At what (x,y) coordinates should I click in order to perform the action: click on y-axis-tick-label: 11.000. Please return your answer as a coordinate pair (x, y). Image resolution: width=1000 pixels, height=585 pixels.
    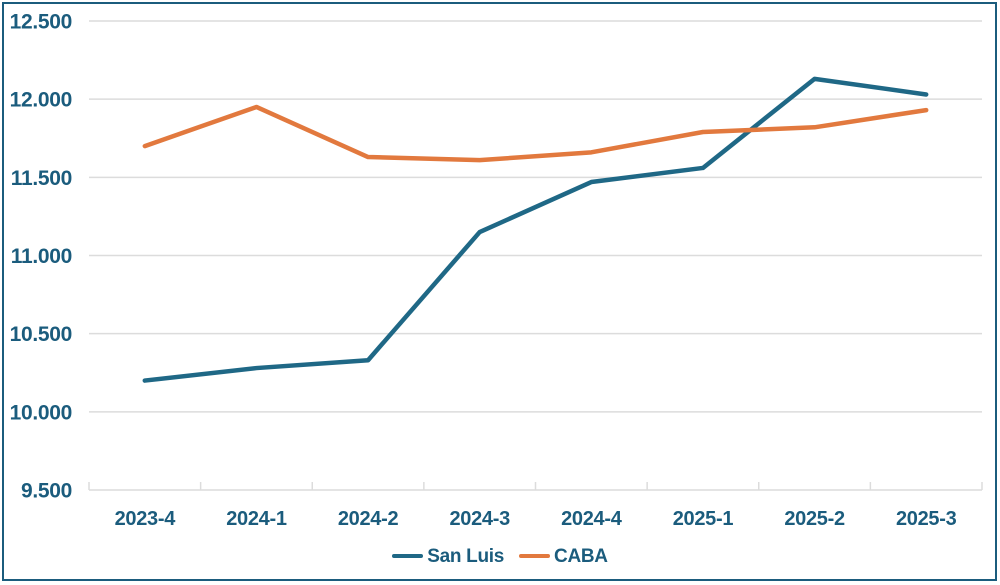
    Looking at the image, I should click on (41, 256).